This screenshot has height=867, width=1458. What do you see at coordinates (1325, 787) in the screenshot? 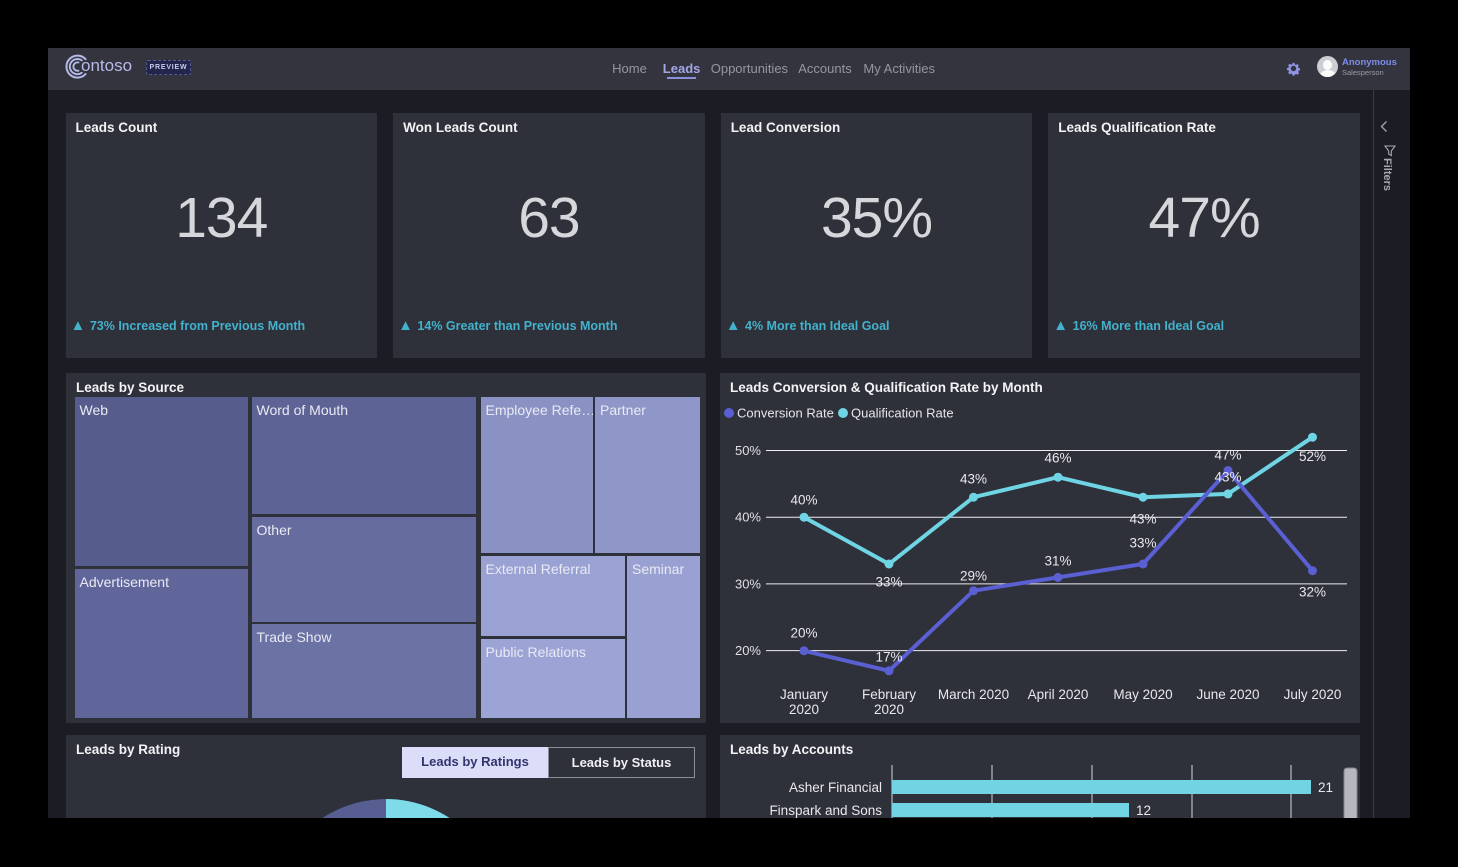
I see `svg-text: 21` at bounding box center [1325, 787].